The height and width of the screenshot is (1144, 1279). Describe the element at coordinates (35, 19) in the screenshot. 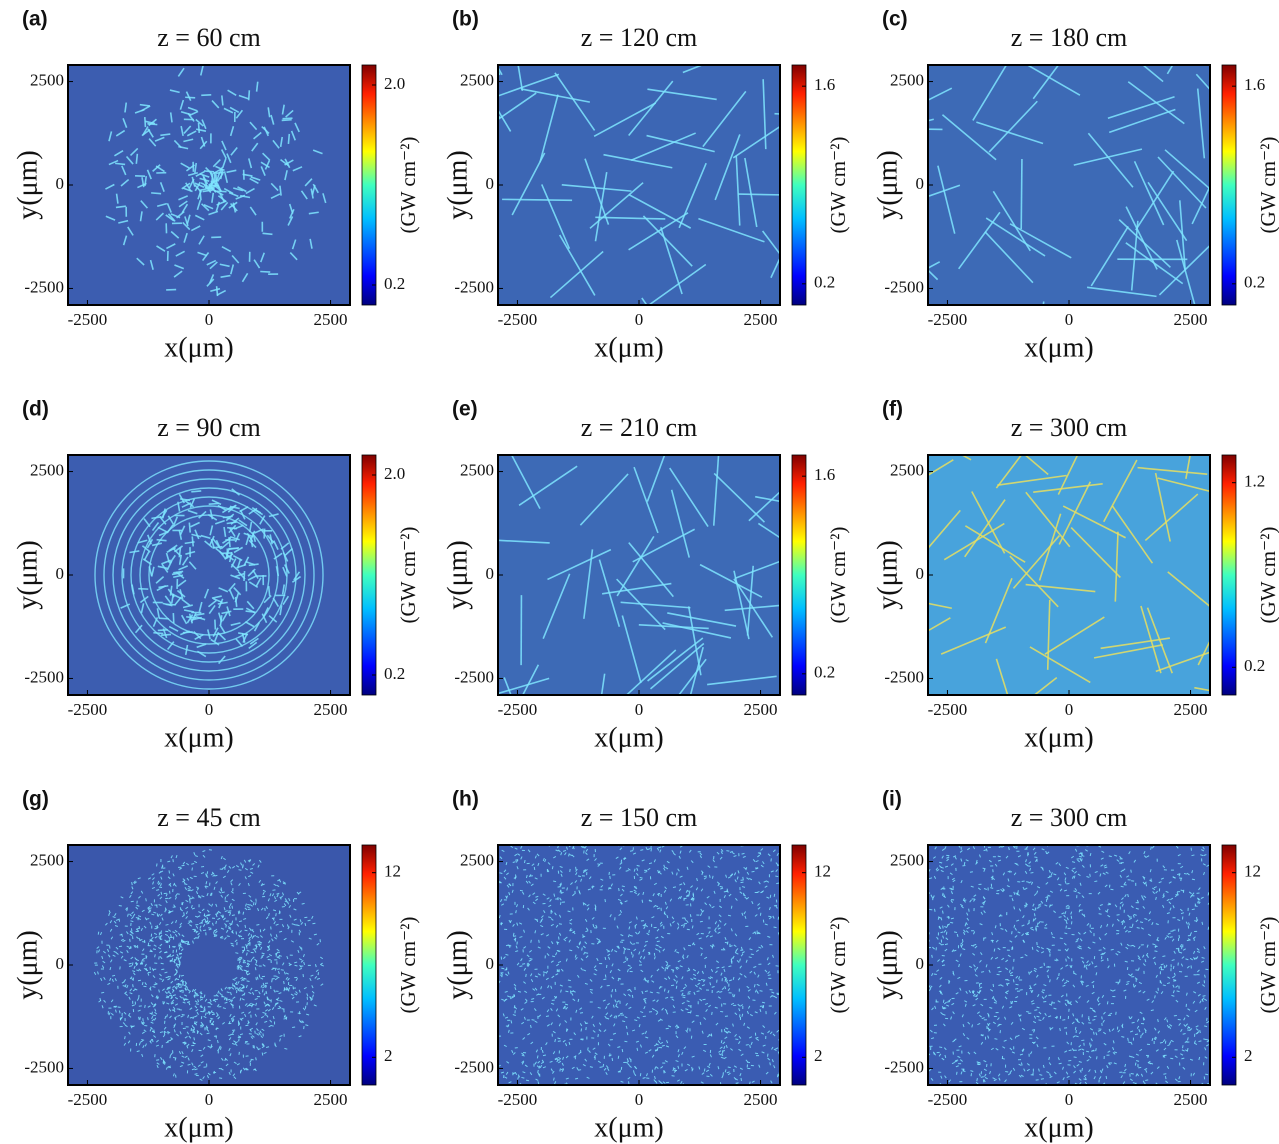

I see `panel-label: (a)` at that location.